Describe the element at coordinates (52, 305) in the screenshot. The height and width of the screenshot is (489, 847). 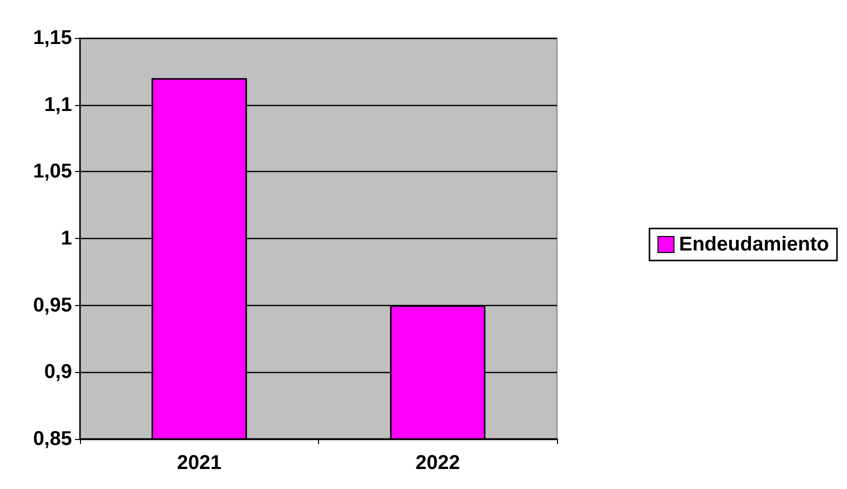
I see `y-tick-label: 0,95` at that location.